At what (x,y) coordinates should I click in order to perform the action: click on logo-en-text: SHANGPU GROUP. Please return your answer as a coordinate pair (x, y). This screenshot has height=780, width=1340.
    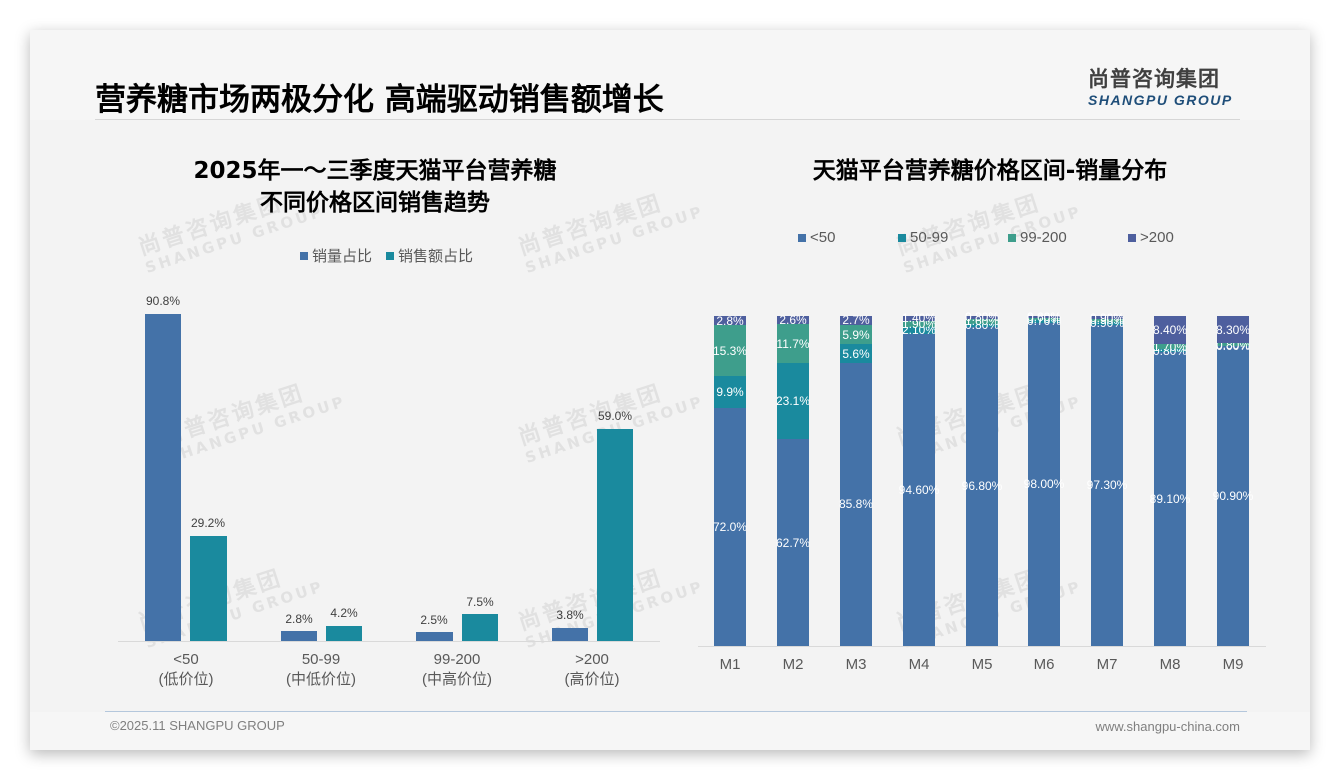
    Looking at the image, I should click on (1160, 100).